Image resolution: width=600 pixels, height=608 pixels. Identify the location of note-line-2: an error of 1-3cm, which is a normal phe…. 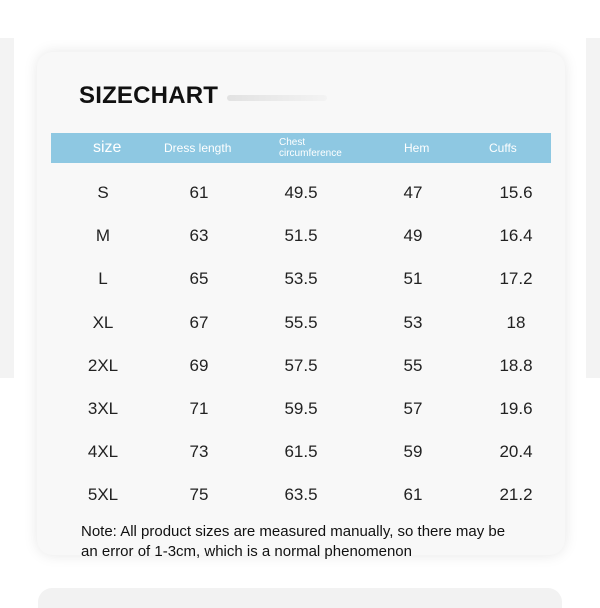
(246, 551).